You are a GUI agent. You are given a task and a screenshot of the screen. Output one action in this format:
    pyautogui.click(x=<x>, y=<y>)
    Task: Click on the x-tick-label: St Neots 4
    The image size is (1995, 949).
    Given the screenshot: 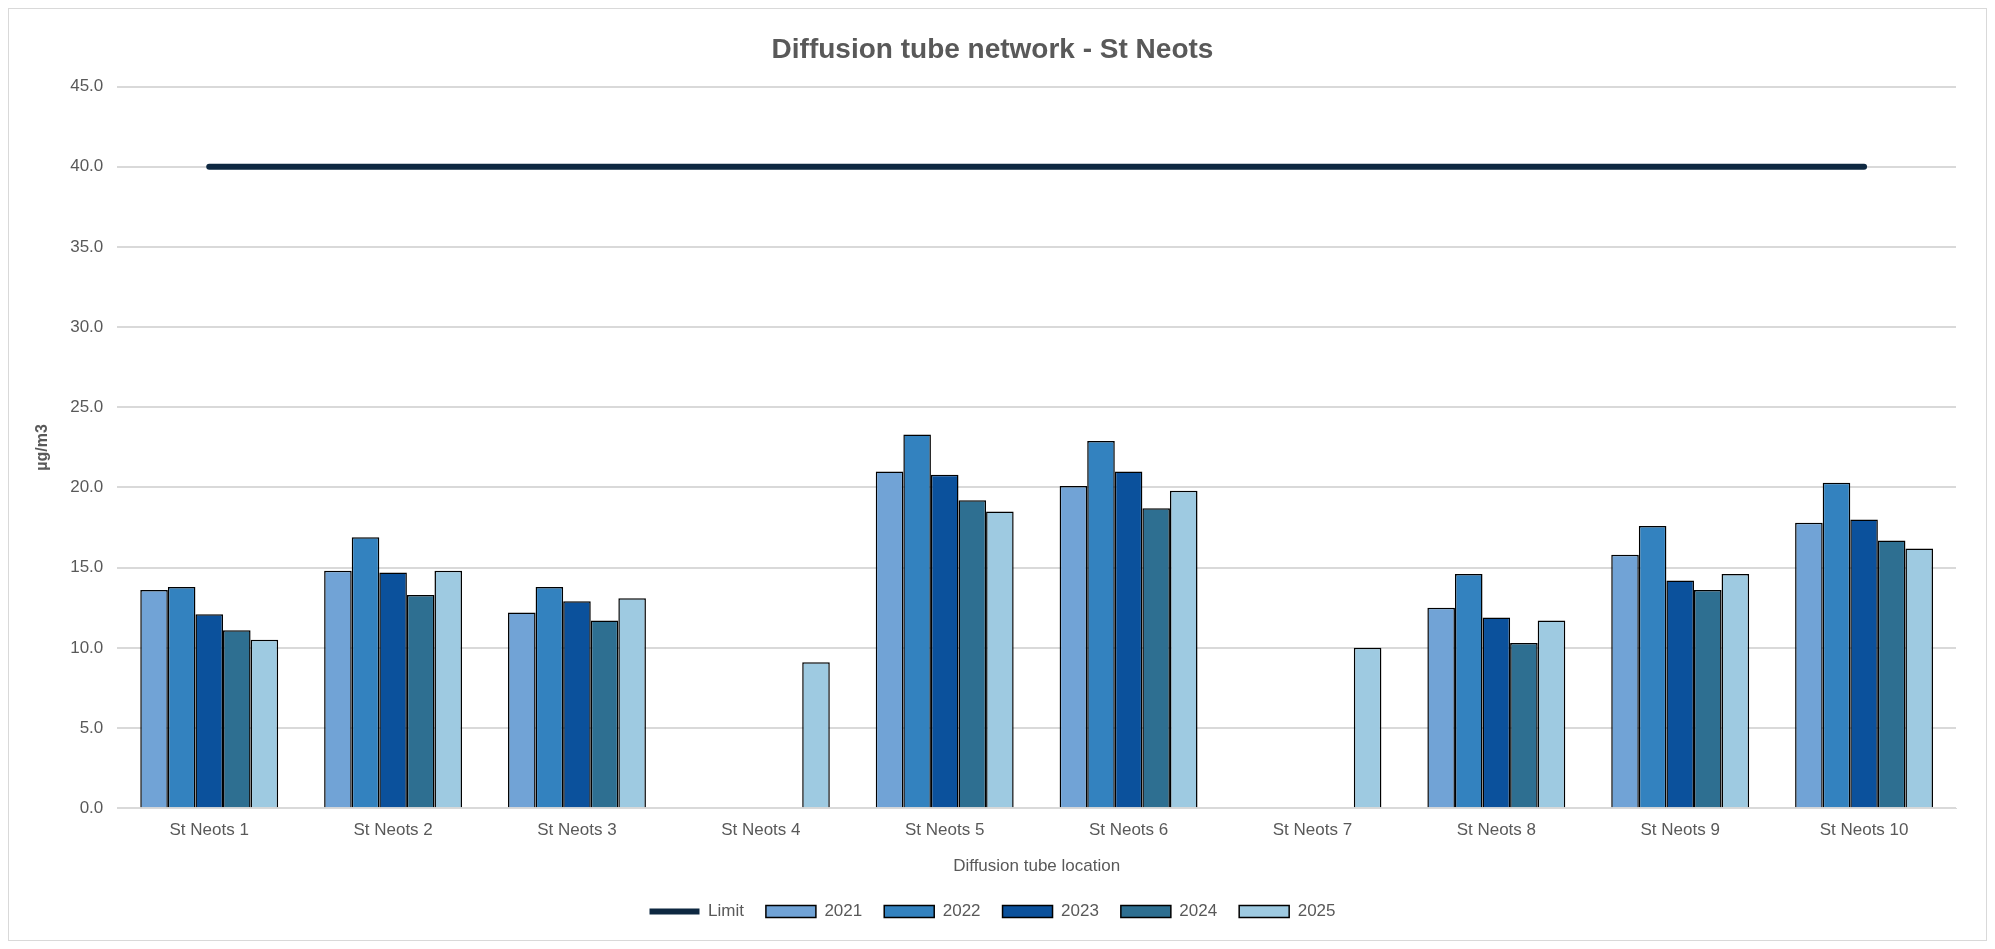 What is the action you would take?
    pyautogui.click(x=761, y=830)
    